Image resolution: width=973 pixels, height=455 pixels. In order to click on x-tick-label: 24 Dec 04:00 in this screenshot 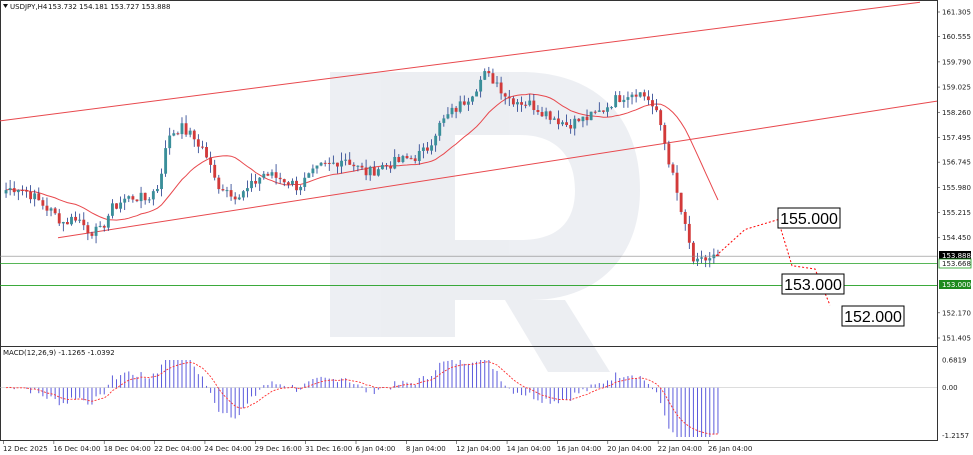, I will do `click(227, 449)`.